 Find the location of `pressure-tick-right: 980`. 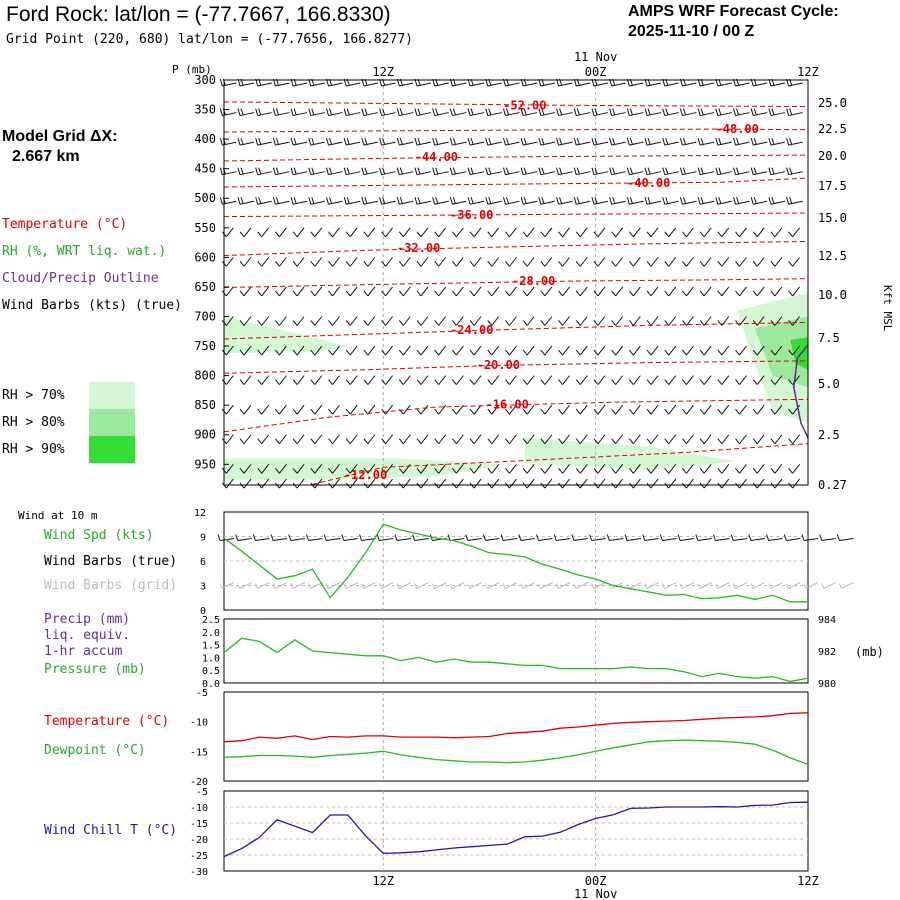

pressure-tick-right: 980 is located at coordinates (827, 684).